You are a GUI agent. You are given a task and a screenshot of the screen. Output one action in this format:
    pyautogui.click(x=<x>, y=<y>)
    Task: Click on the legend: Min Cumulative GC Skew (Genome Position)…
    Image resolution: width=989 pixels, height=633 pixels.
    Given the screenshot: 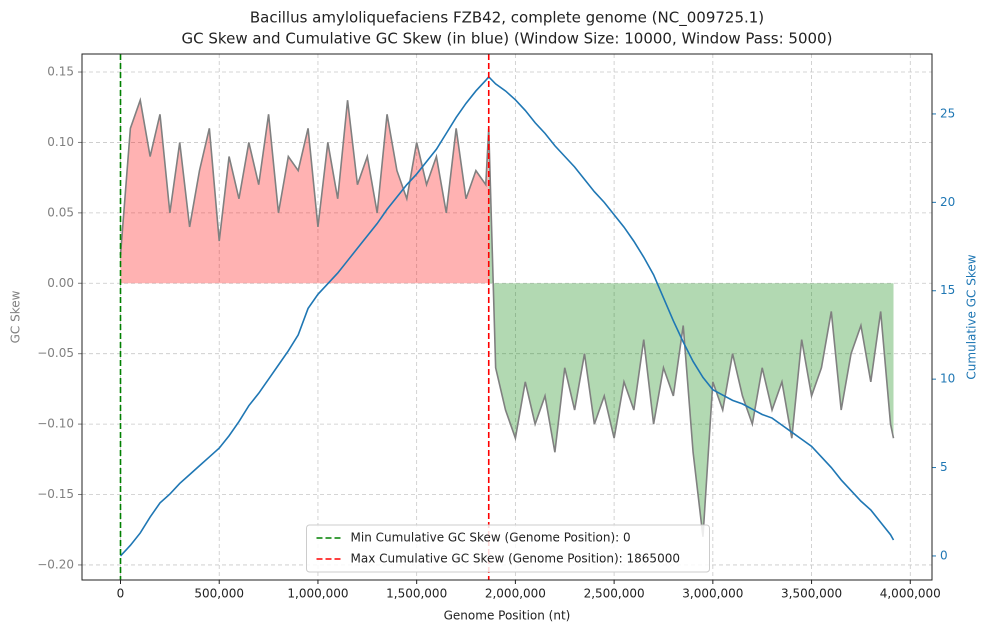 What is the action you would take?
    pyautogui.click(x=508, y=548)
    